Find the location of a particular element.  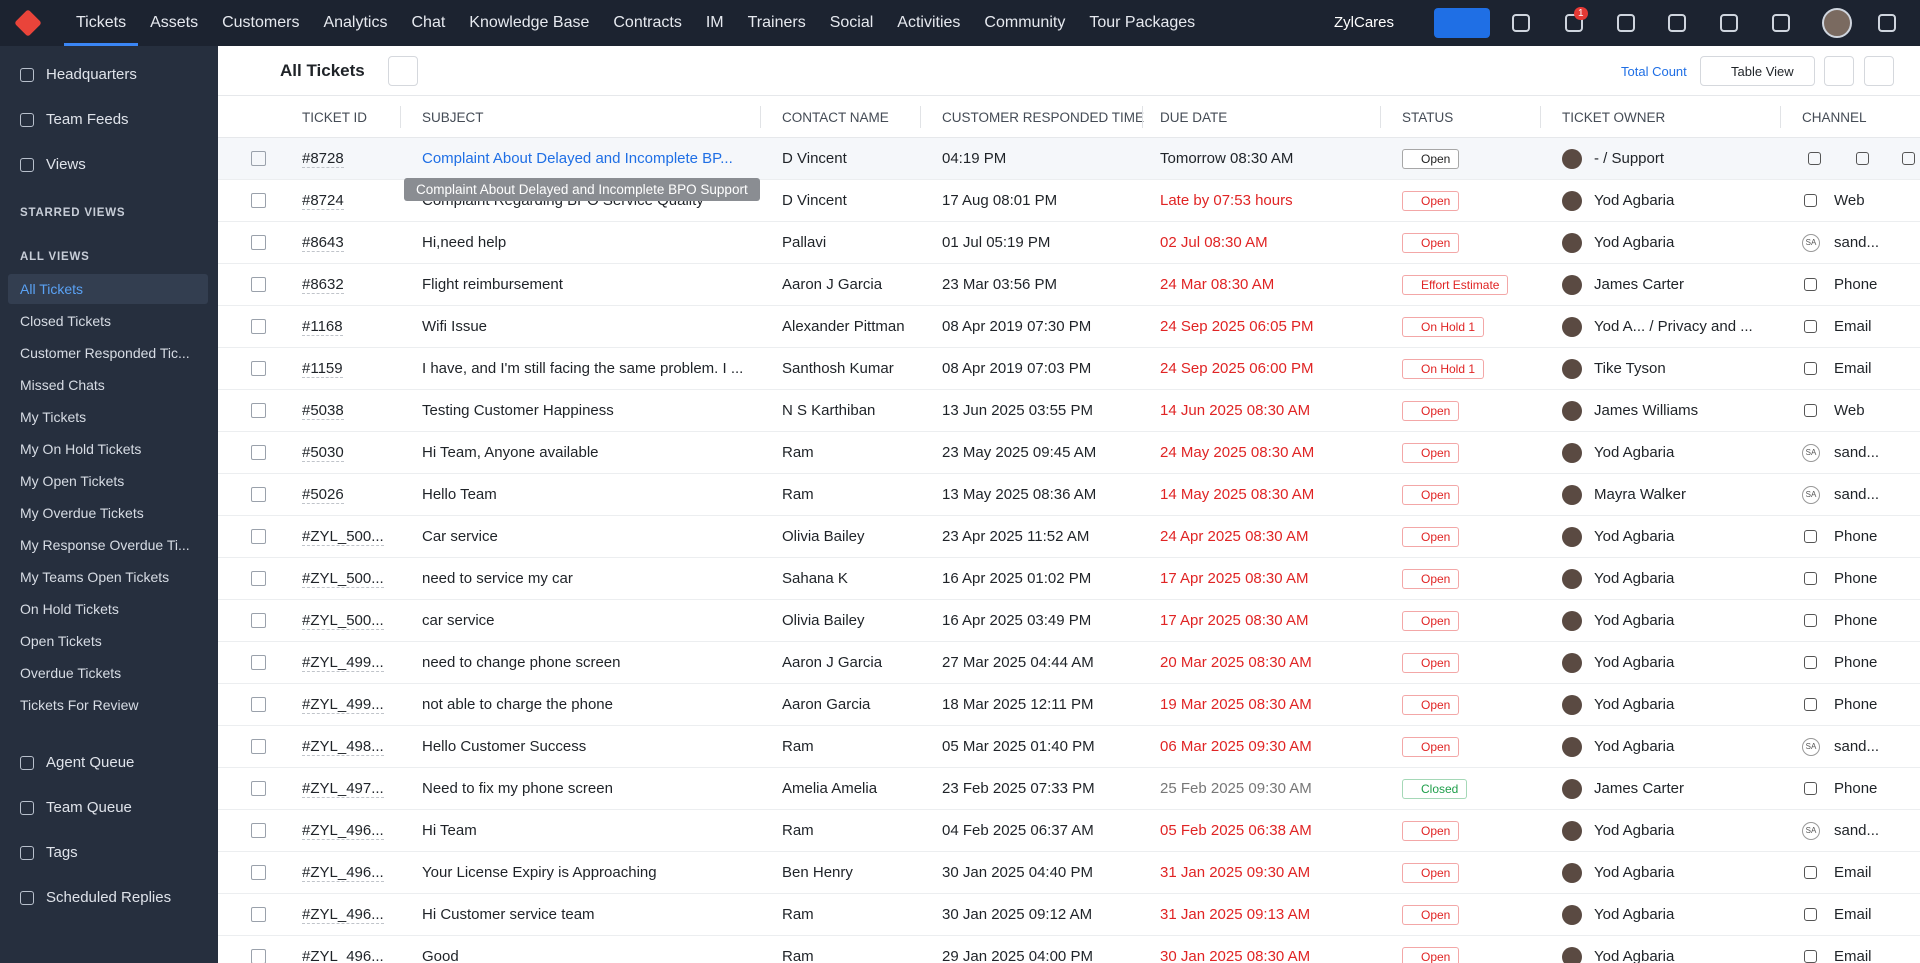

sidebar-item: Agent Queue is located at coordinates (77, 762).